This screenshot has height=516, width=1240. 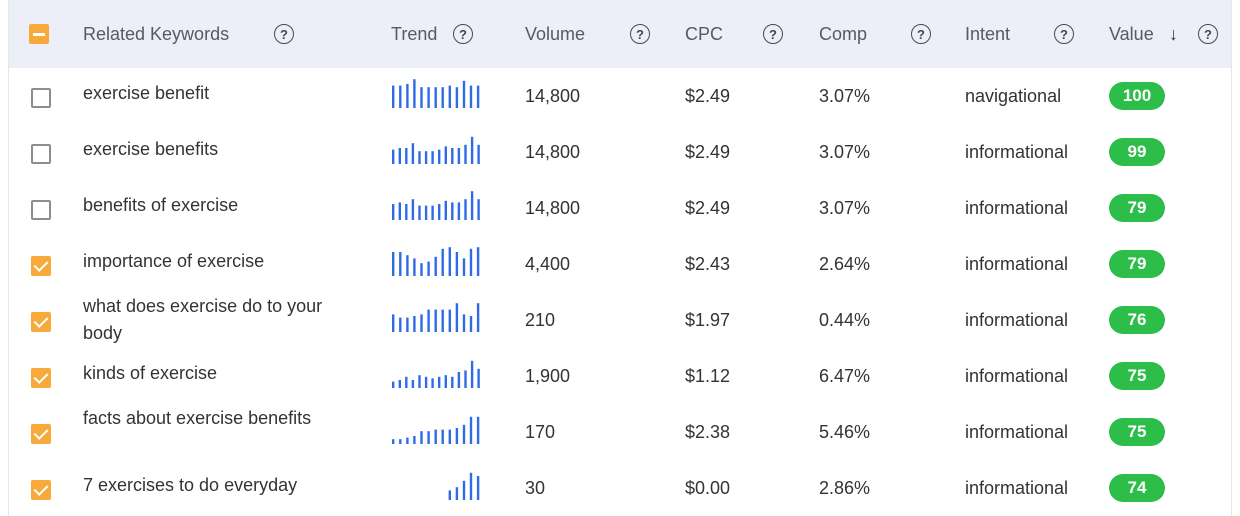 What do you see at coordinates (553, 96) in the screenshot?
I see `volume-value: 14,800` at bounding box center [553, 96].